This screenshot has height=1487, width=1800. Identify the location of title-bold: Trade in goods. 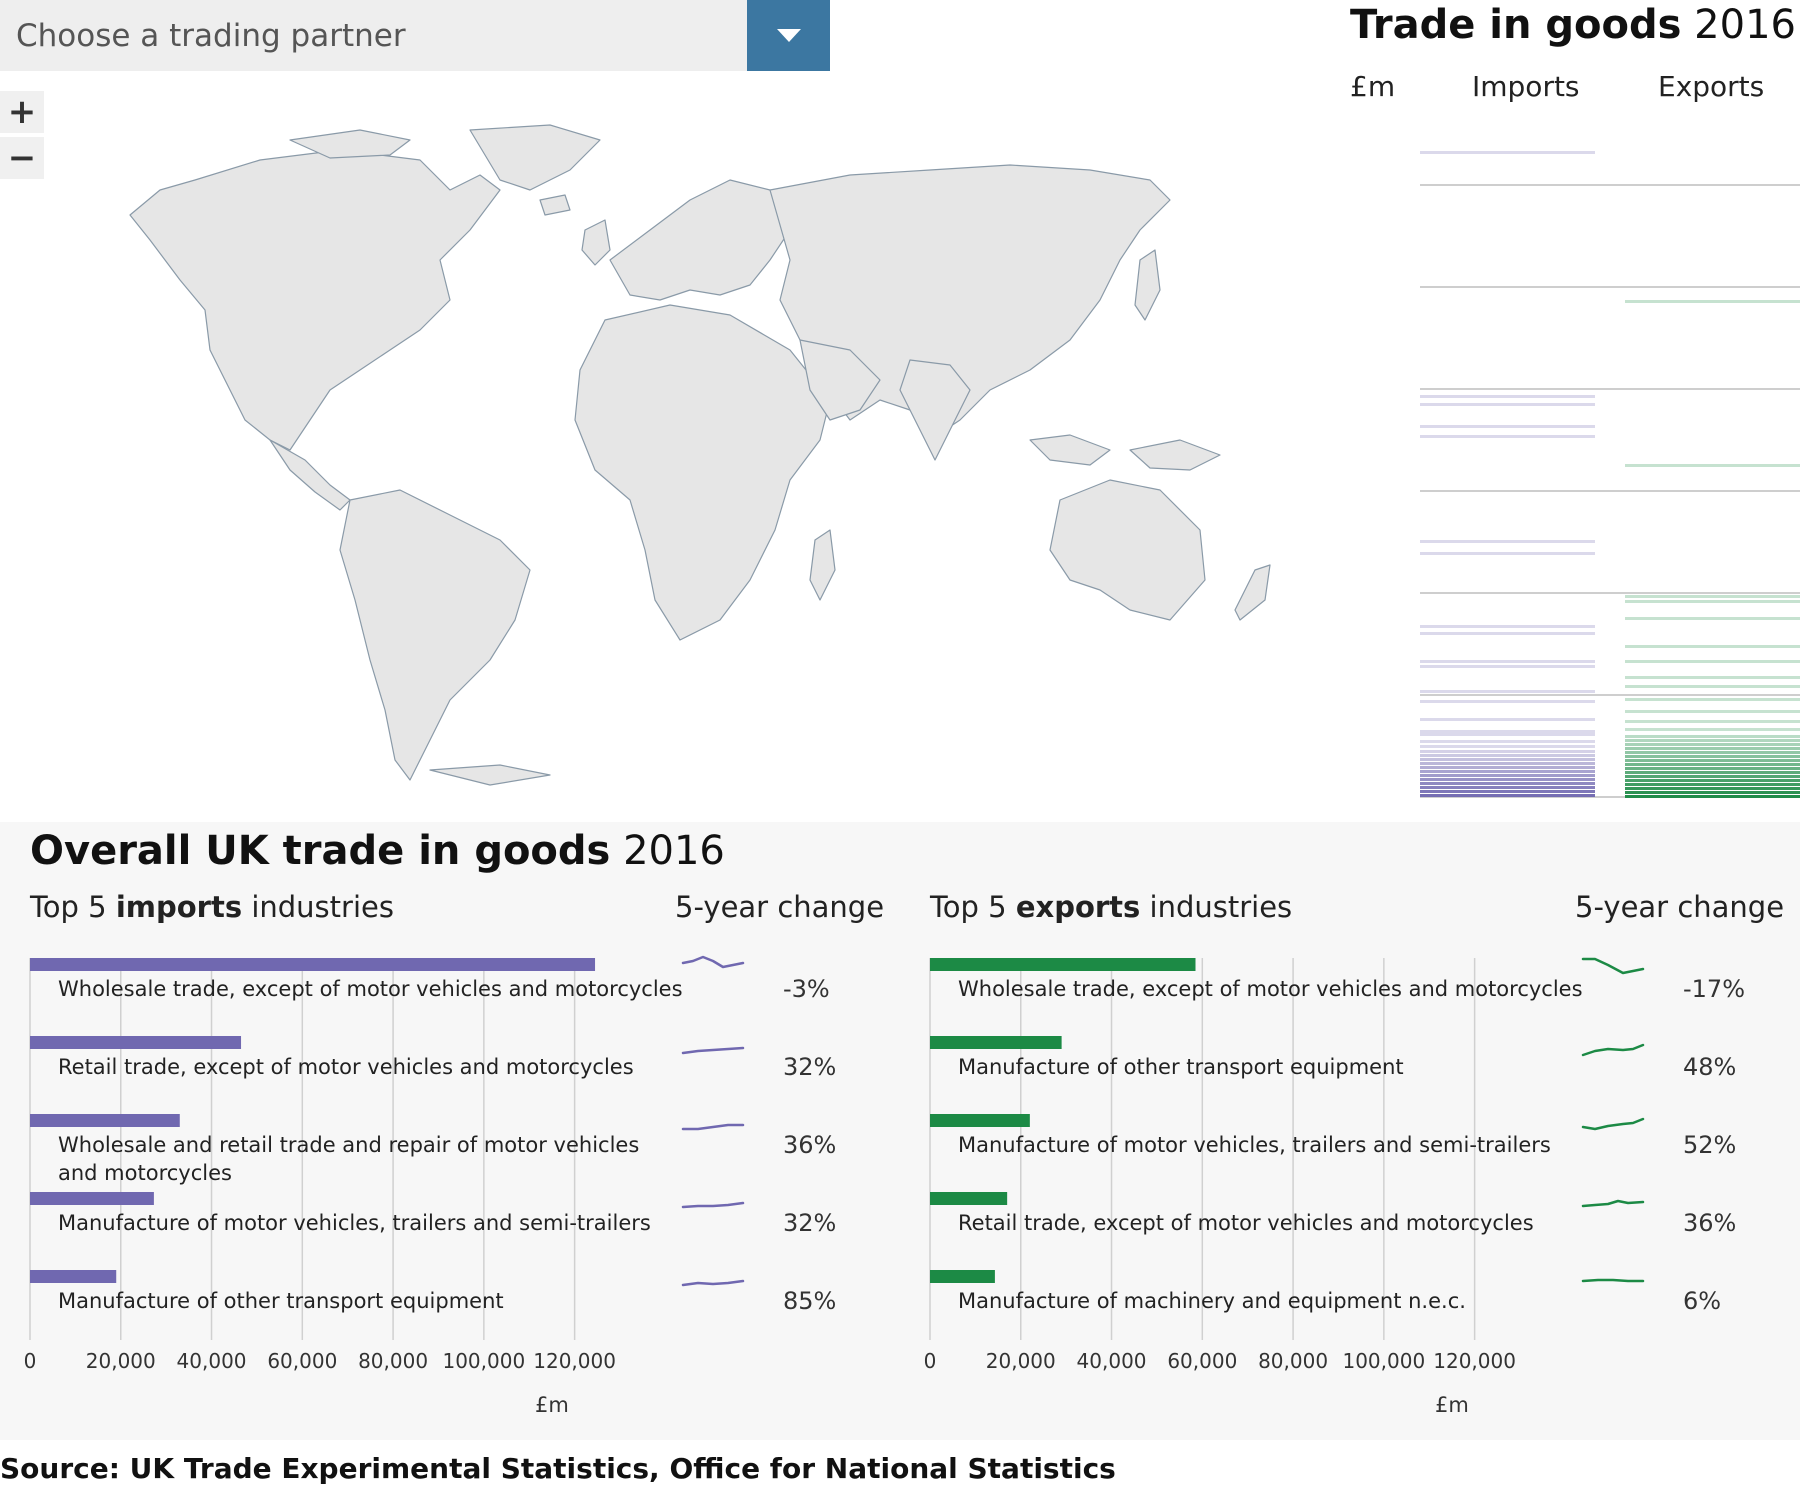
(1516, 25).